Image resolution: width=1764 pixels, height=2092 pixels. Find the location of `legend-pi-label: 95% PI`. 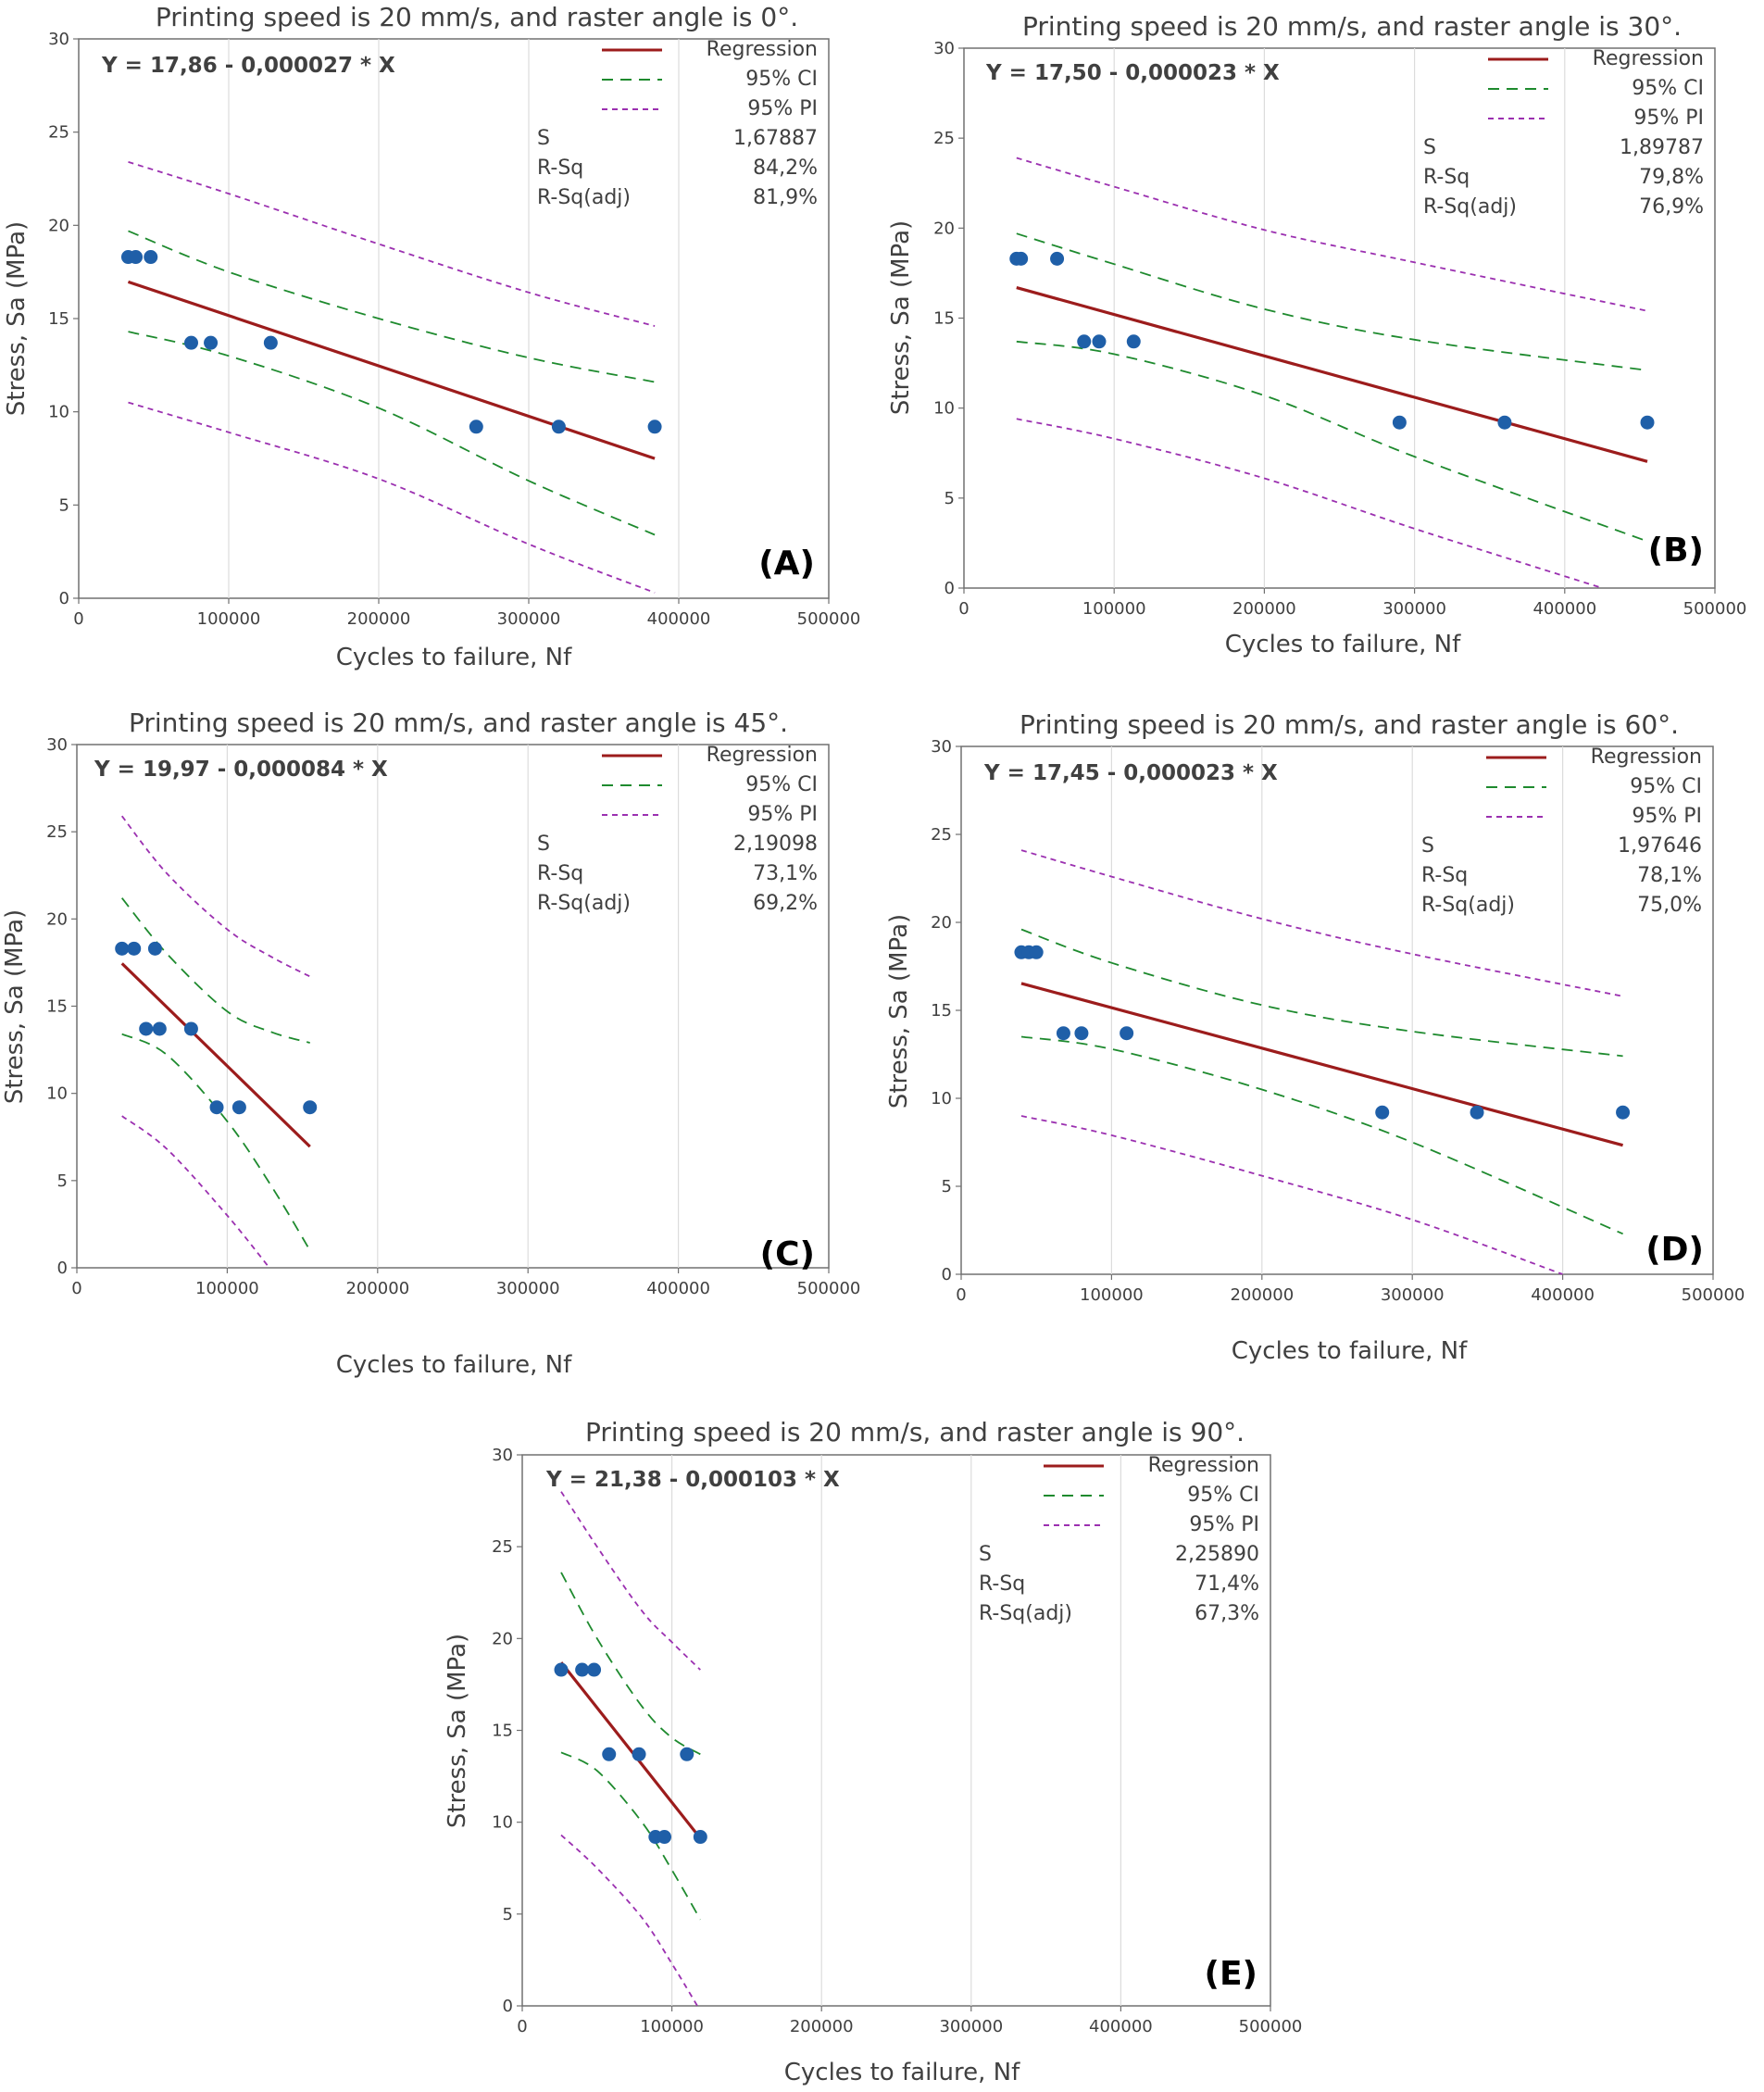

legend-pi-label: 95% PI is located at coordinates (1667, 816).